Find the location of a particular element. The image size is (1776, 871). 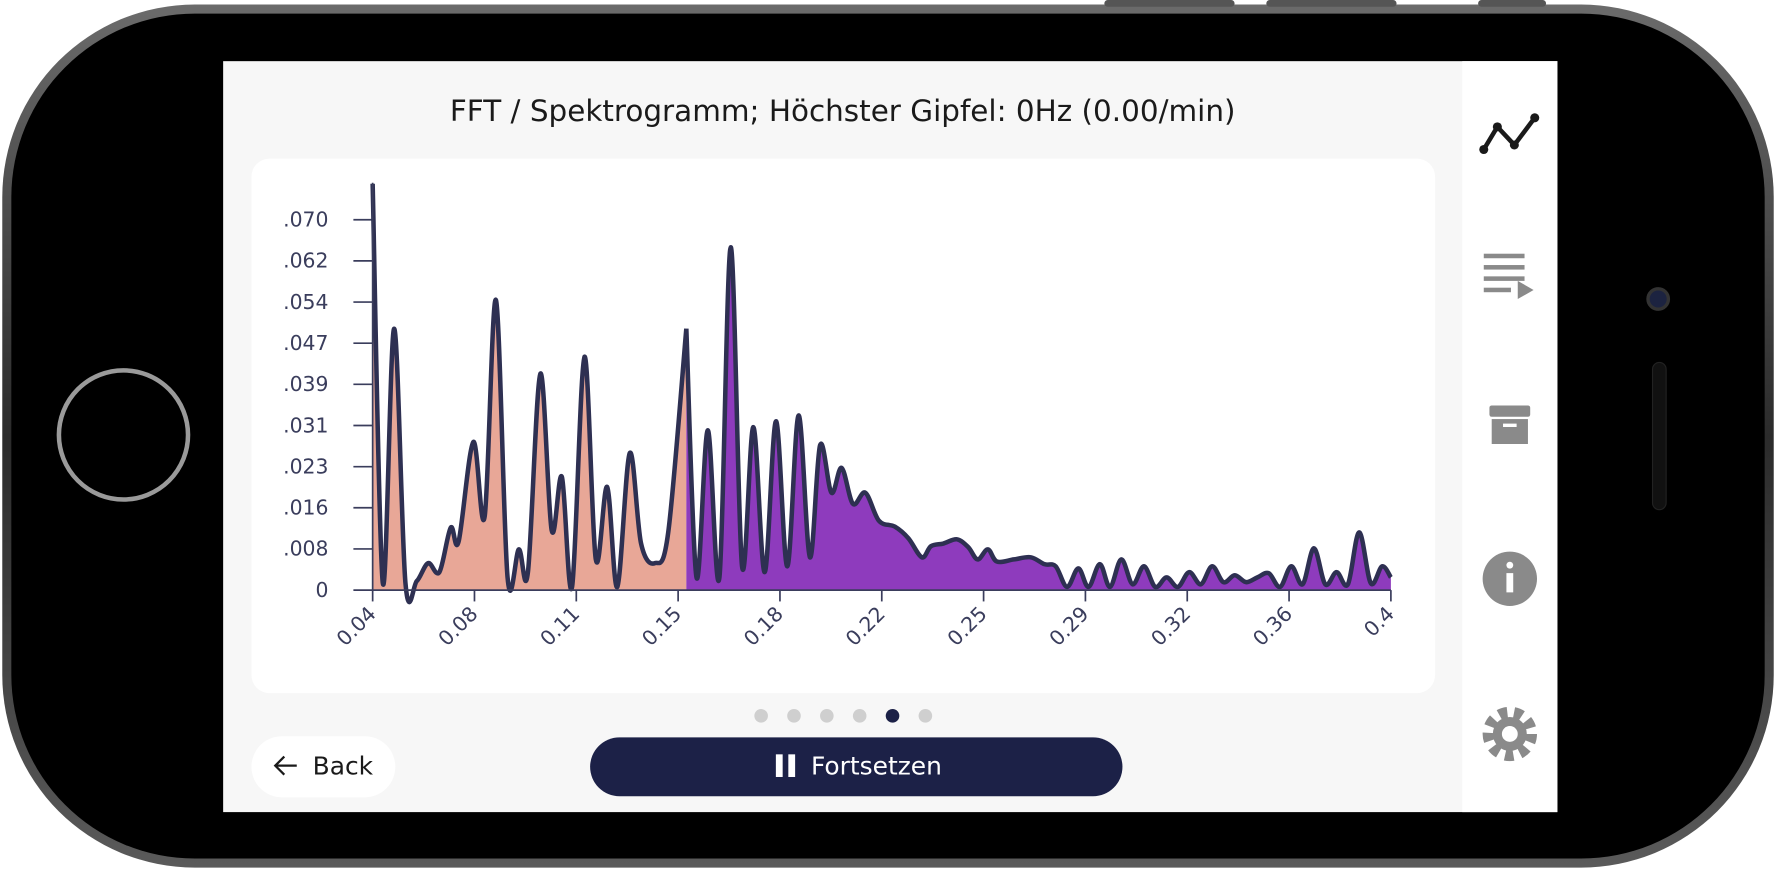

y-tick-label: .016 is located at coordinates (305, 508).